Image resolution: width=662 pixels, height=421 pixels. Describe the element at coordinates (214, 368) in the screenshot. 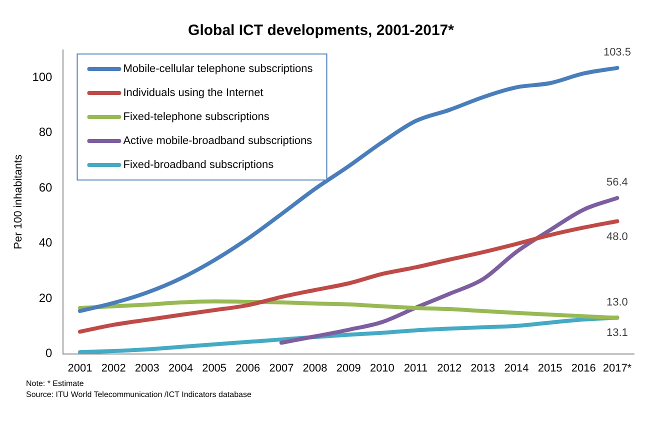

I see `x-tick-label: 2005` at that location.